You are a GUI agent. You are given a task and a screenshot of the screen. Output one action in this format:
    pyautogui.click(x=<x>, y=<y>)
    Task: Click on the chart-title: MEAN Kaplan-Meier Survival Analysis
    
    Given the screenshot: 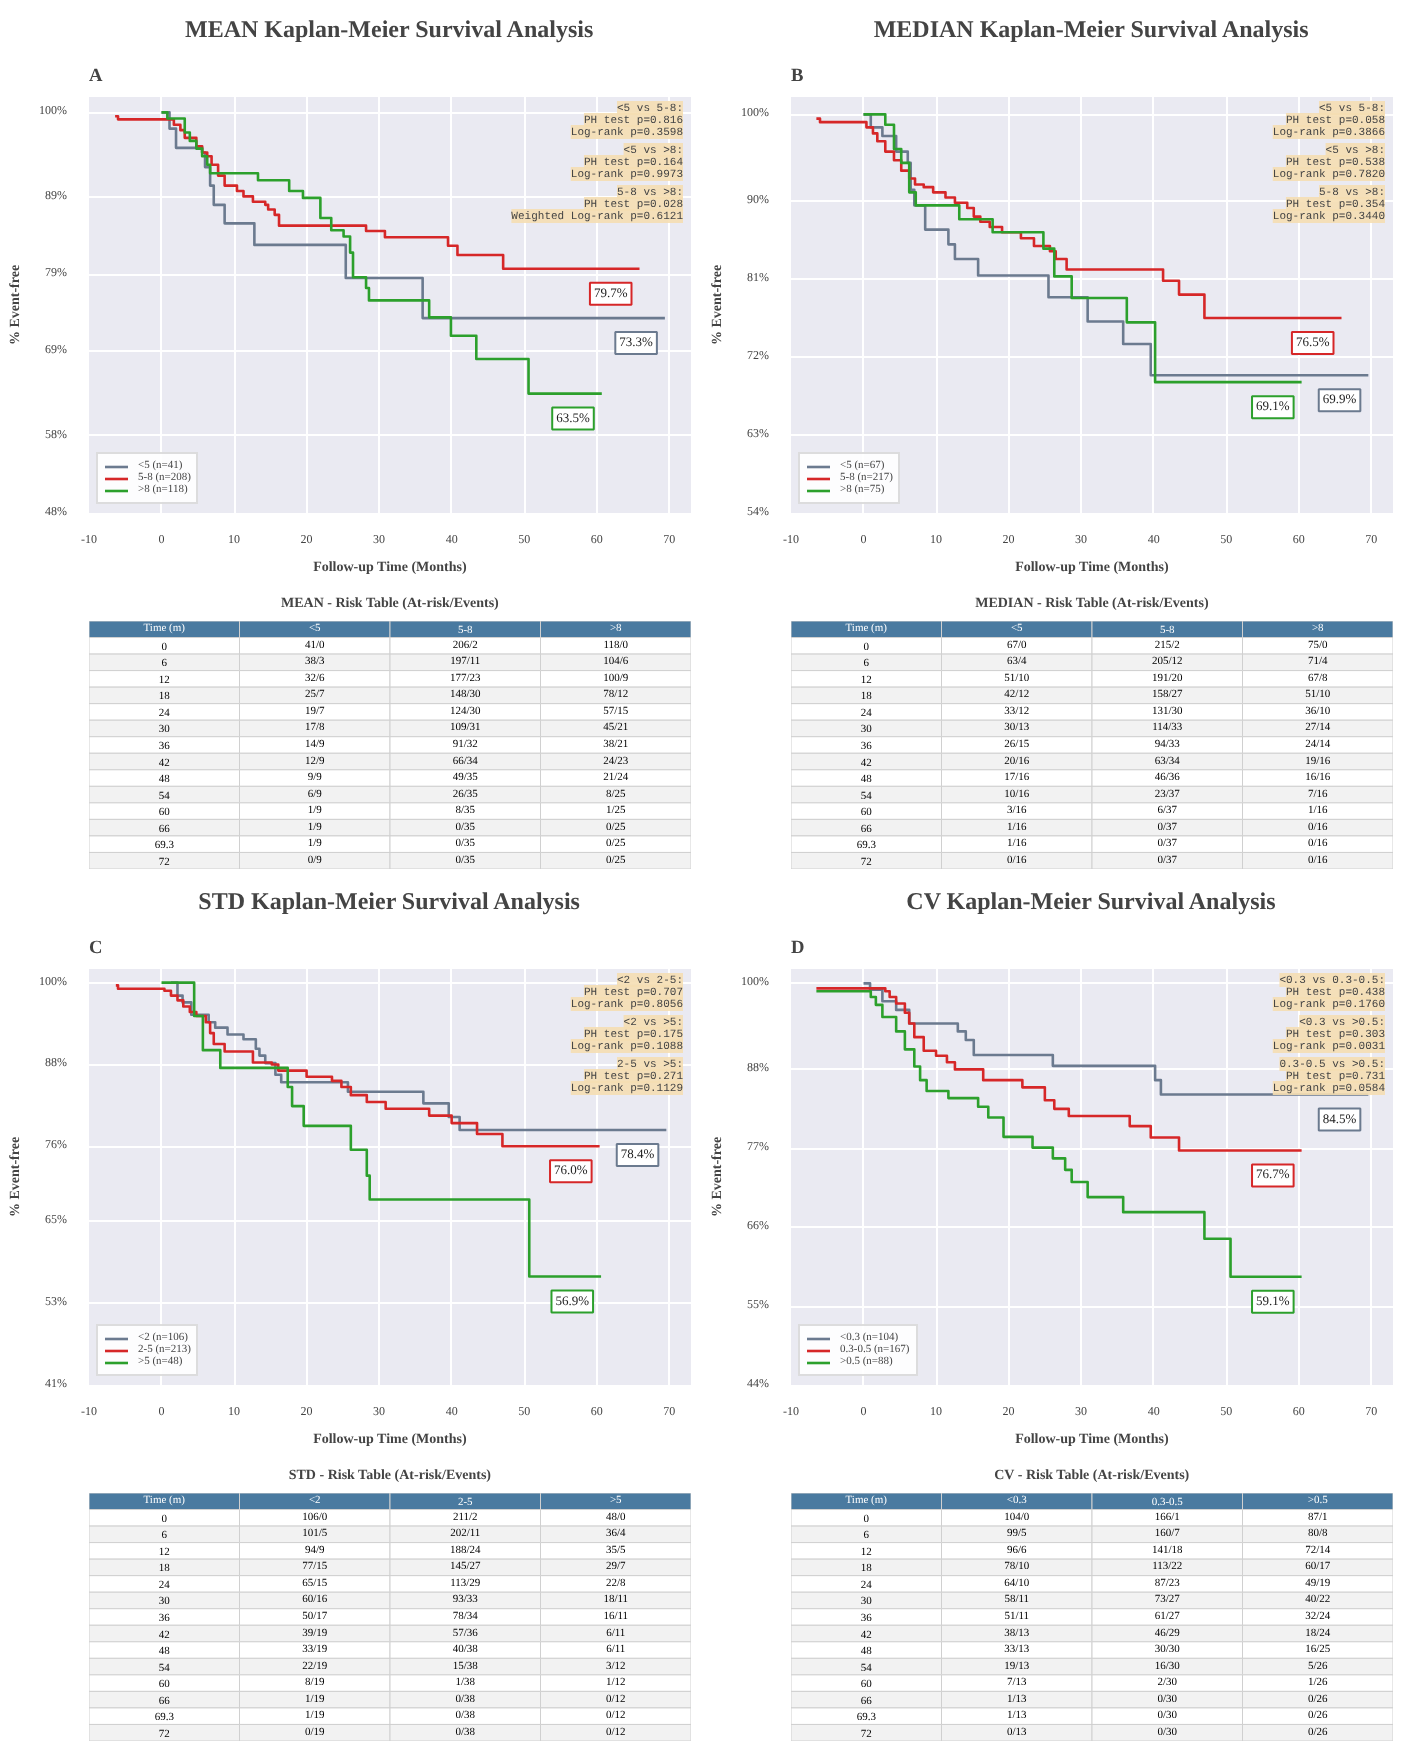 What is the action you would take?
    pyautogui.click(x=389, y=29)
    